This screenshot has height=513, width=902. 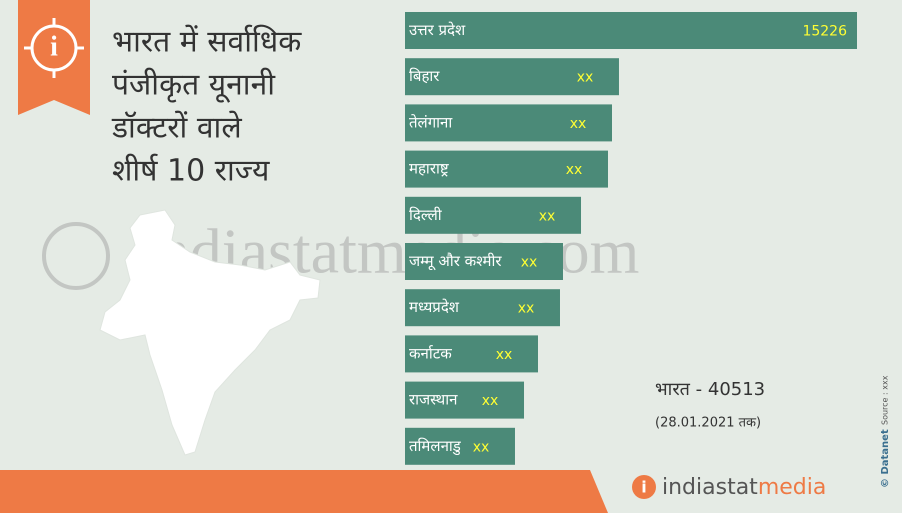 What do you see at coordinates (176, 128) in the screenshot?
I see `title-line: डॉक्टरों वाले` at bounding box center [176, 128].